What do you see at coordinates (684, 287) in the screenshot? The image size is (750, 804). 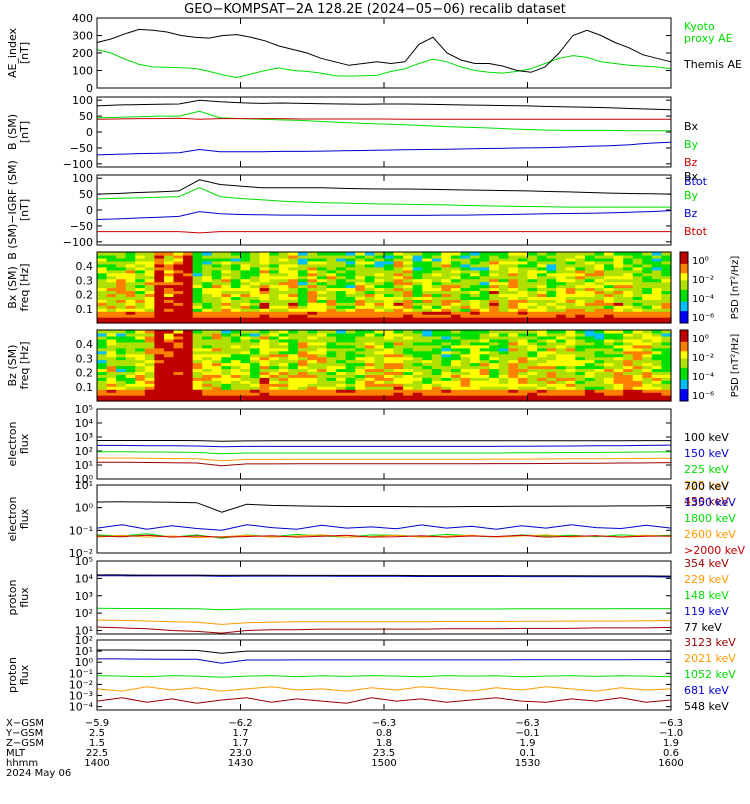 I see `colorbar-frame` at bounding box center [684, 287].